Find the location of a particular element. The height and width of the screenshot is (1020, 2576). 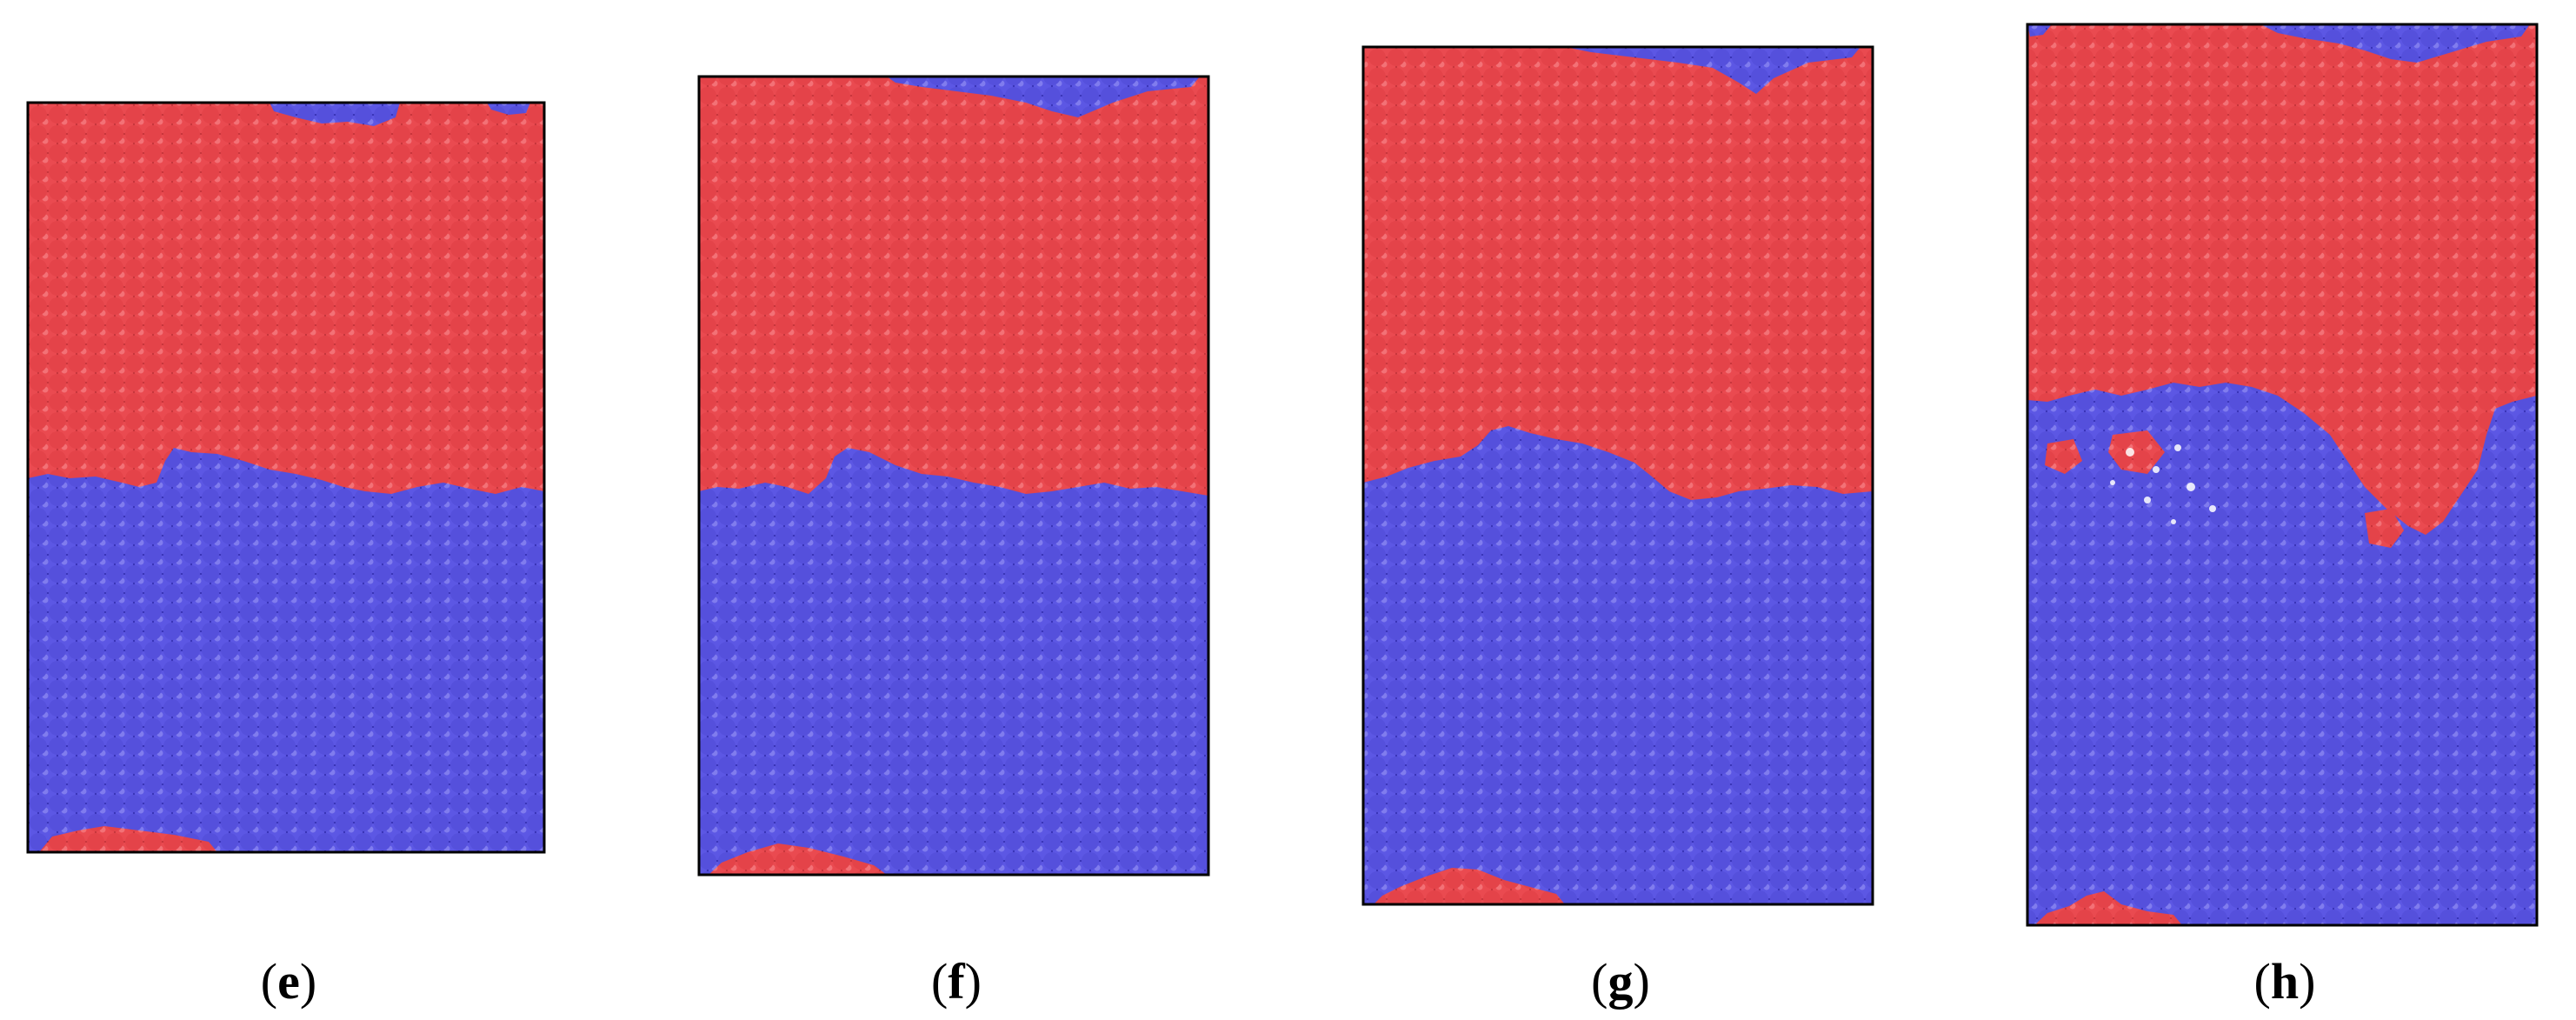

label-letter: e is located at coordinates (288, 981).